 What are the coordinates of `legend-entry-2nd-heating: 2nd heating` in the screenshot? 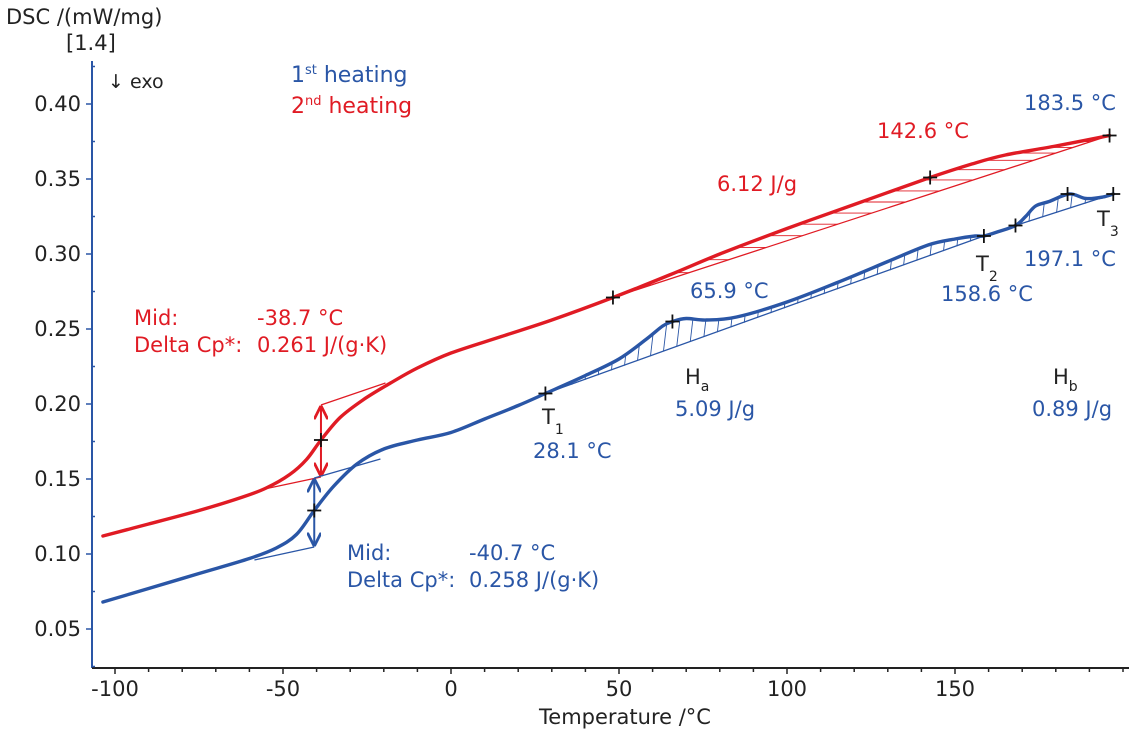 It's located at (351, 106).